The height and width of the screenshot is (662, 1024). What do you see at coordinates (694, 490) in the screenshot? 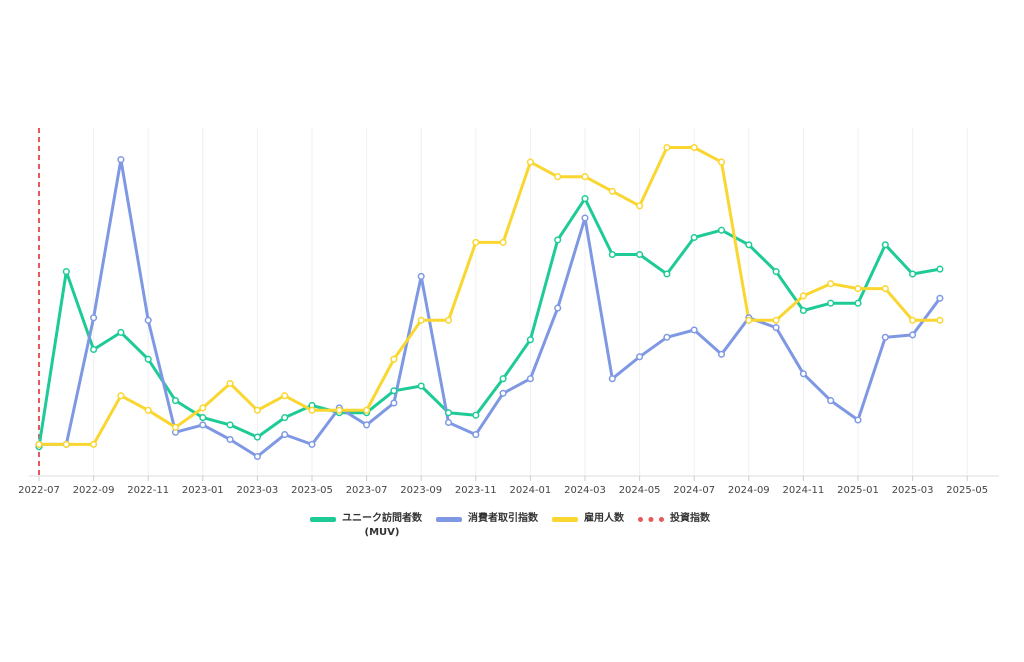
I see `x-tick-label: 2024-07` at bounding box center [694, 490].